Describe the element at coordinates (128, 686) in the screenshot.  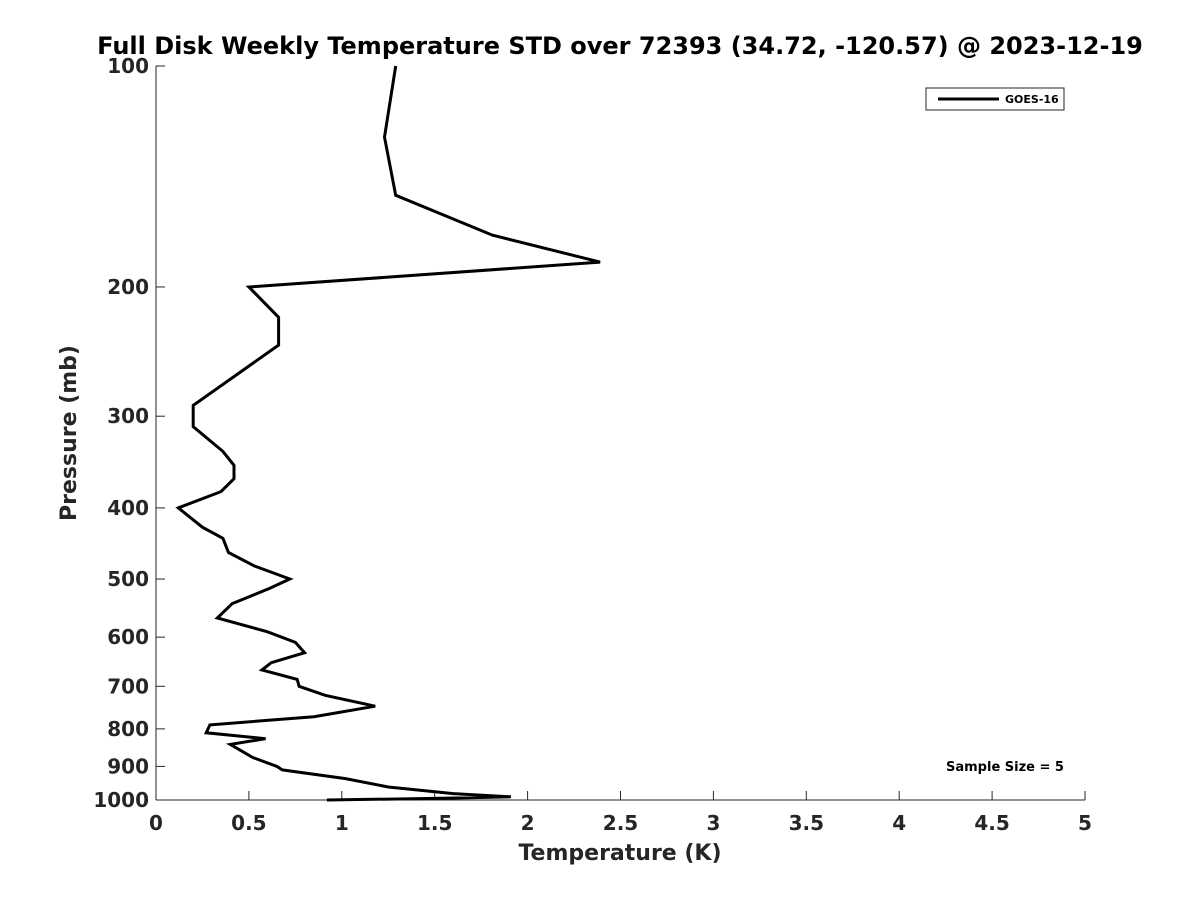
I see `y-tick-label: 700` at that location.